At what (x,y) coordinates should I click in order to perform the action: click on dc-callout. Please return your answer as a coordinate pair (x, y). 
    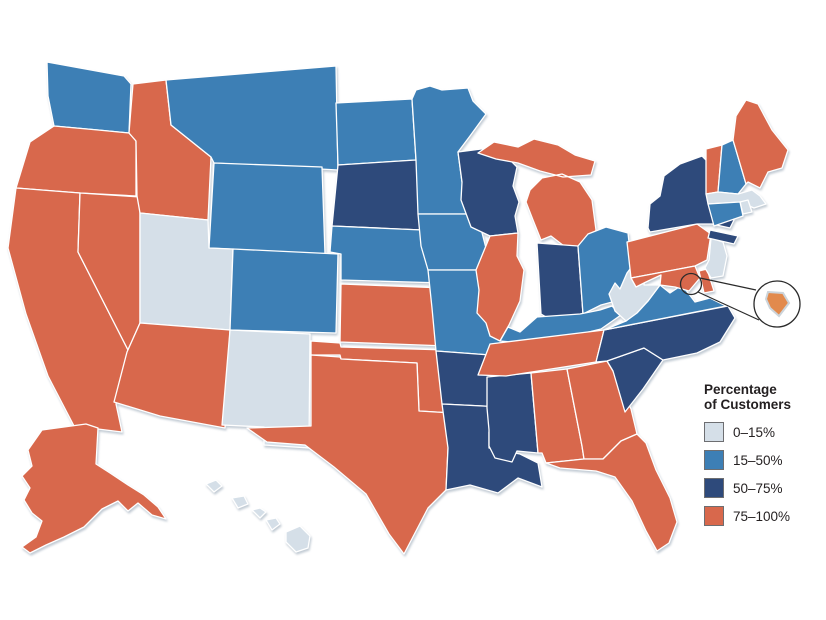
    Looking at the image, I should click on (740, 300).